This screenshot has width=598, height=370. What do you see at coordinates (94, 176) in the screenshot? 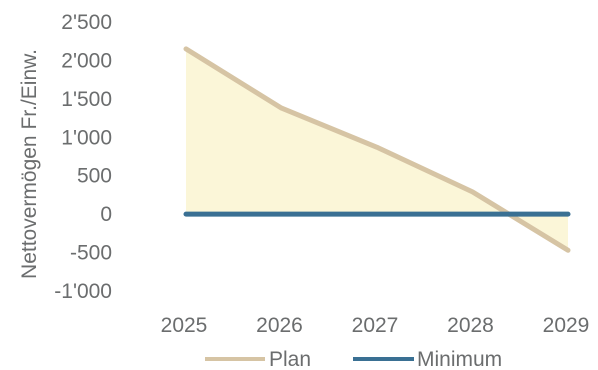
I see `y-tick-label: 500` at bounding box center [94, 176].